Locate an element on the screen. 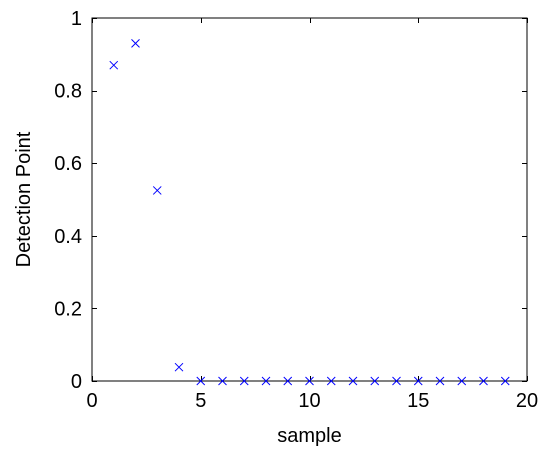  y-tick-label: 0.2 is located at coordinates (68, 309).